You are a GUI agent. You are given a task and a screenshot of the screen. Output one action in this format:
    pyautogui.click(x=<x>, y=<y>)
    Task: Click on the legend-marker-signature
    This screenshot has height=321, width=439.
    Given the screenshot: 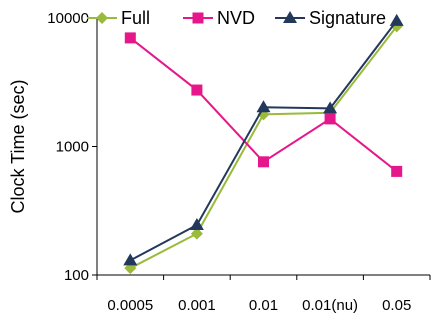 What is the action you would take?
    pyautogui.click(x=290, y=17)
    